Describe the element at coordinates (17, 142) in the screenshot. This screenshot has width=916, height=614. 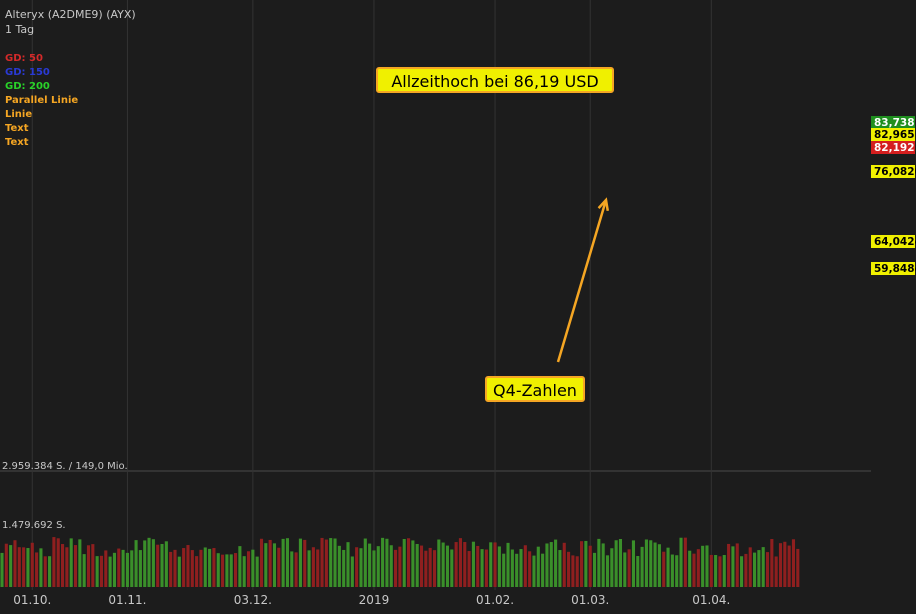
I see `legend-item-text-2: Text` at that location.